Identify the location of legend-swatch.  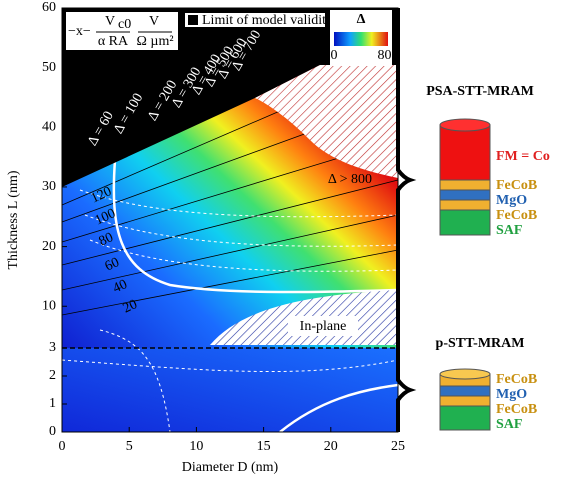
(193, 20).